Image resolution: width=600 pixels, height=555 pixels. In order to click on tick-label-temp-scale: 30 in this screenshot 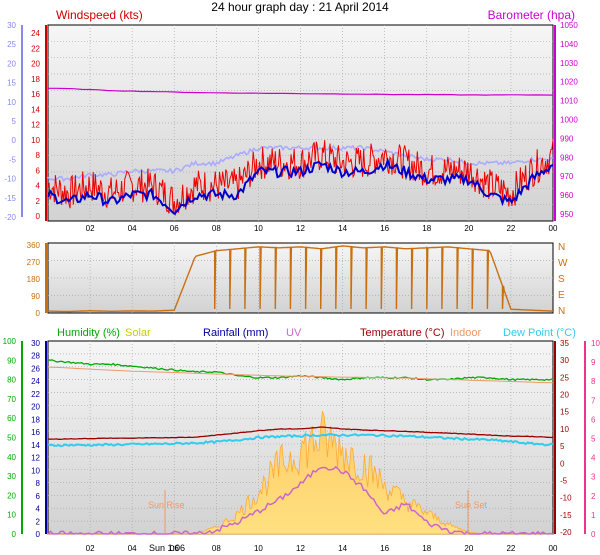, I will do `click(11, 25)`.